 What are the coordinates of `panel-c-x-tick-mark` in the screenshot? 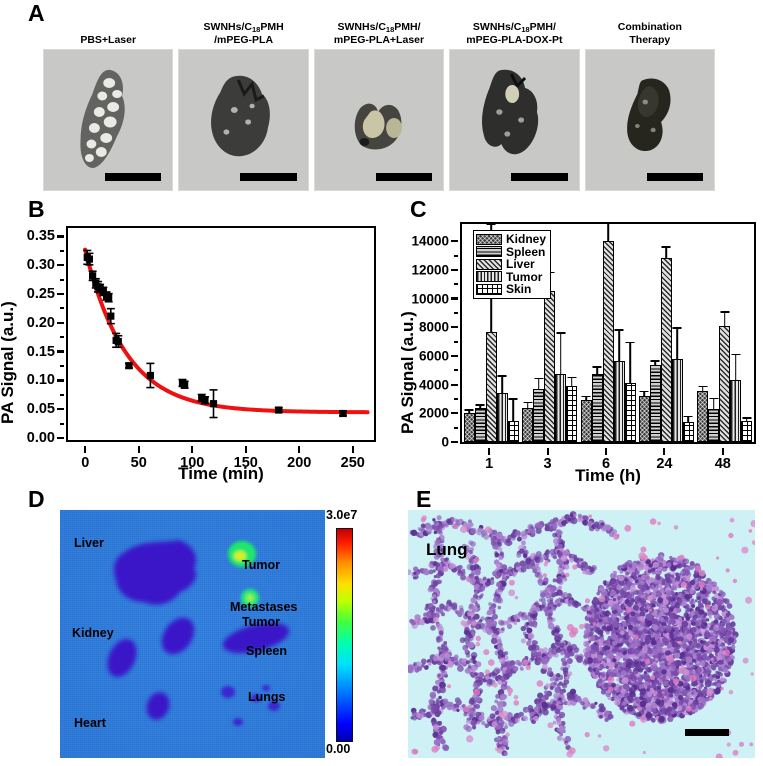 It's located at (547, 451).